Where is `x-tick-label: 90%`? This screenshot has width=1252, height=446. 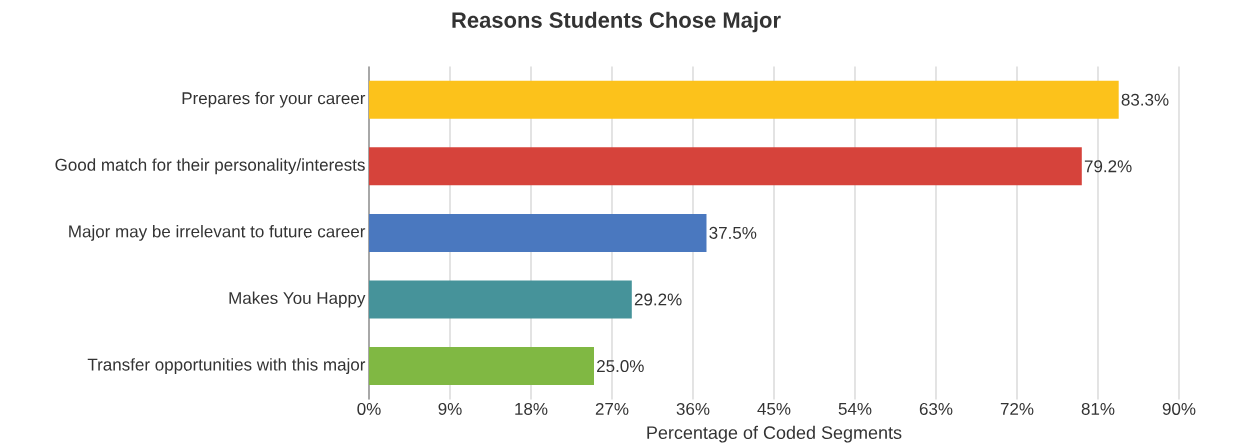 x-tick-label: 90% is located at coordinates (1179, 408).